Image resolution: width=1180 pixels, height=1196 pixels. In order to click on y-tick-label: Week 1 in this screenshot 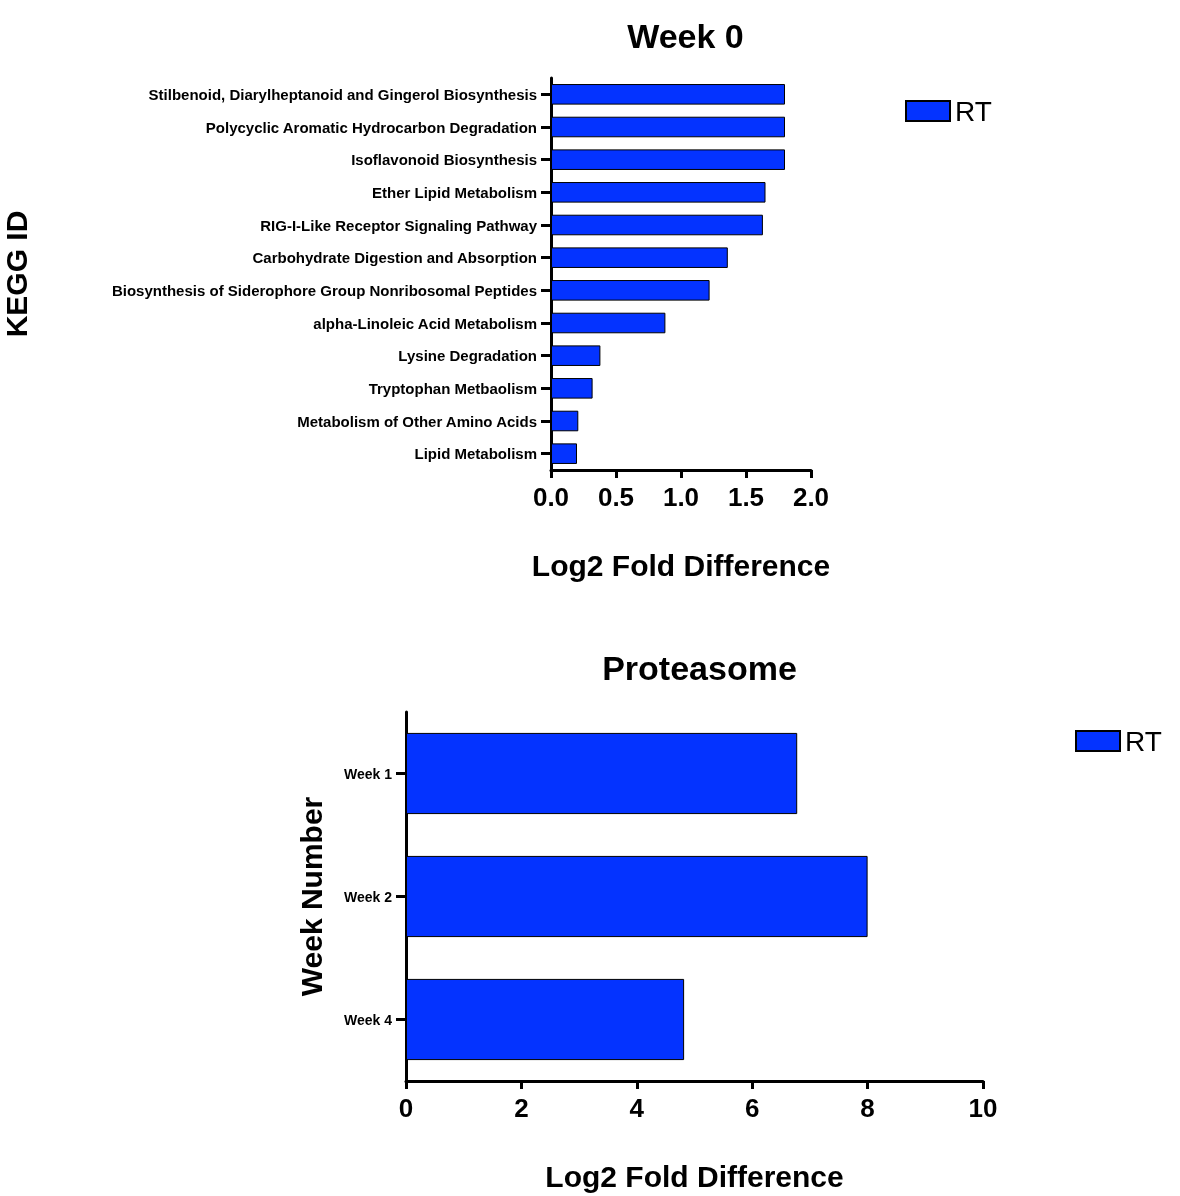, I will do `click(368, 773)`.